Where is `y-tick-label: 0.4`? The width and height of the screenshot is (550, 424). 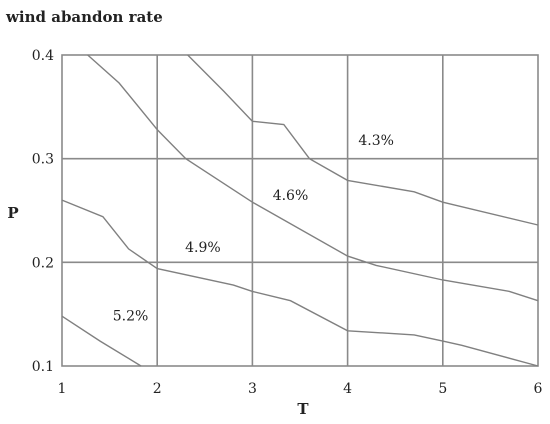
y-tick-label: 0.4 is located at coordinates (43, 56).